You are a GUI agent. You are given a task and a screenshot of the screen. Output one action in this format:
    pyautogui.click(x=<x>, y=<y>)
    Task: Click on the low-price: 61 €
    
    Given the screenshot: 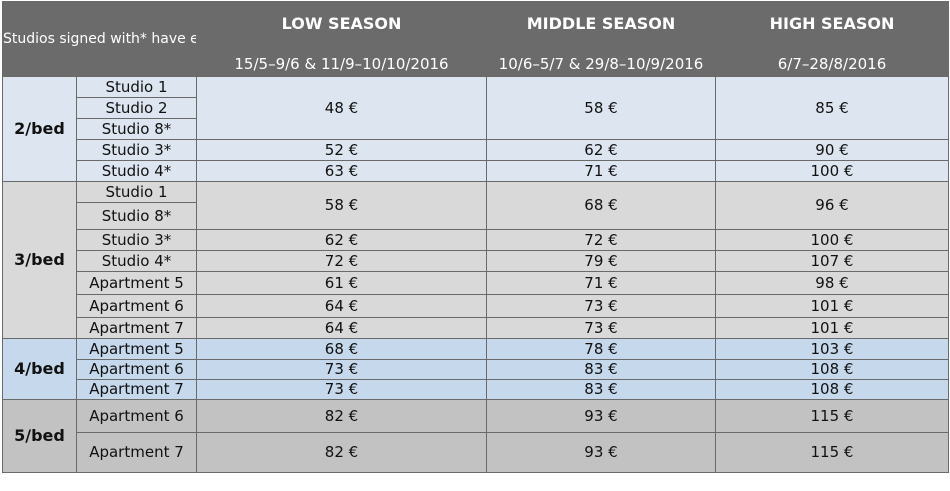 What is the action you would take?
    pyautogui.click(x=341, y=283)
    